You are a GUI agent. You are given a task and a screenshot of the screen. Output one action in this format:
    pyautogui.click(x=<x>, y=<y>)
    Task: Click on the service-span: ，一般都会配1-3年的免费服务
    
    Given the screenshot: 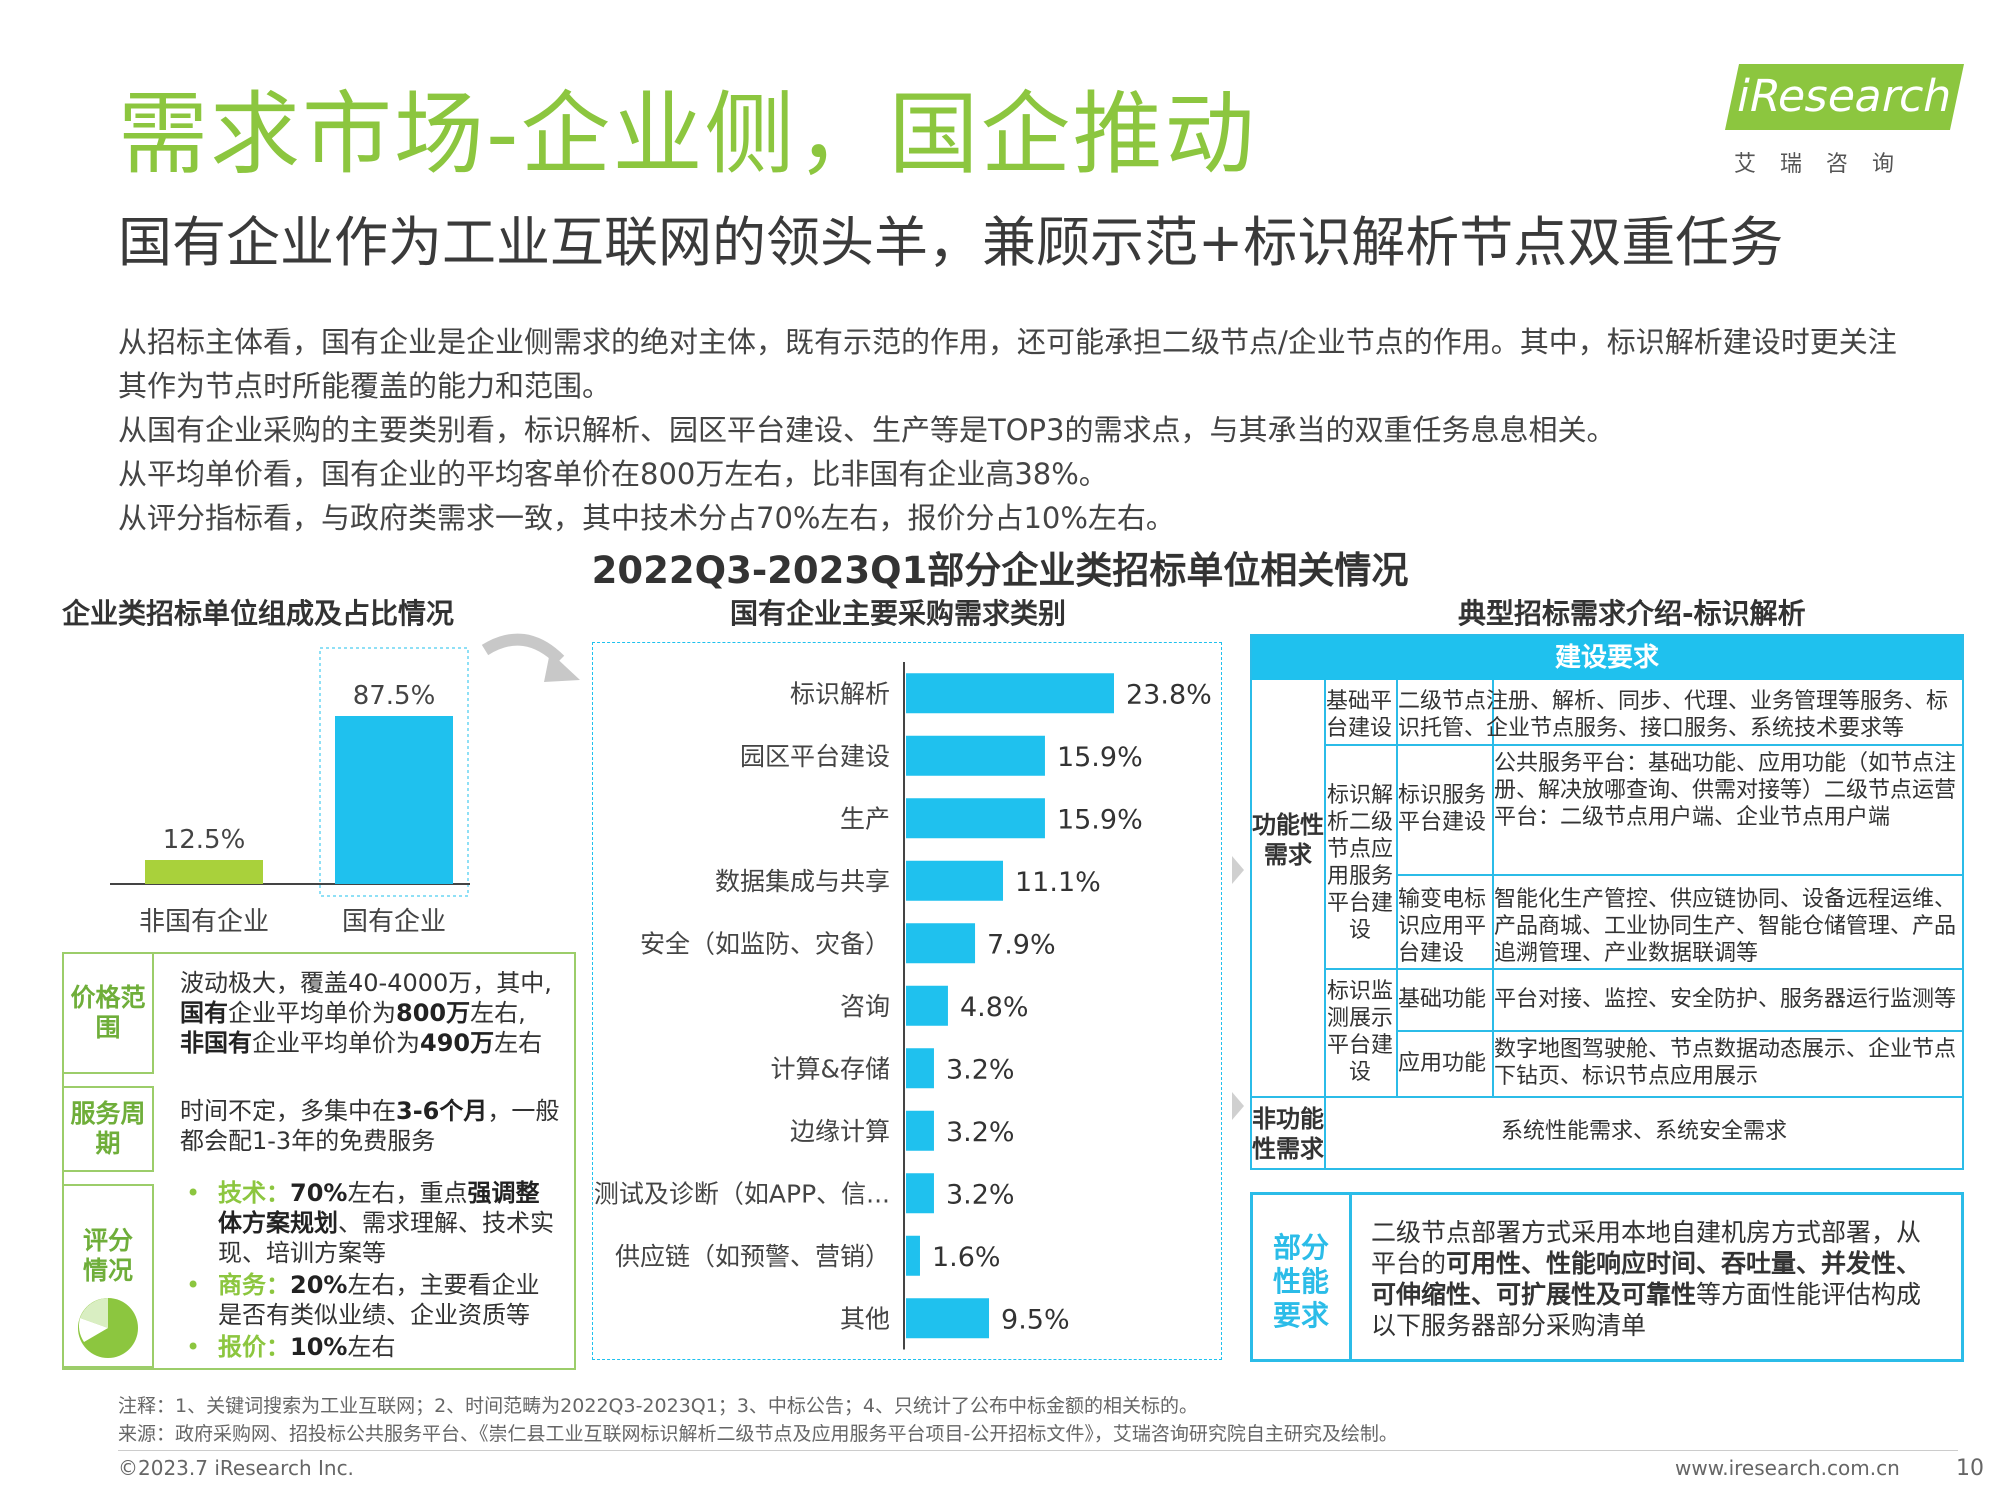 What is the action you would take?
    pyautogui.click(x=370, y=1126)
    